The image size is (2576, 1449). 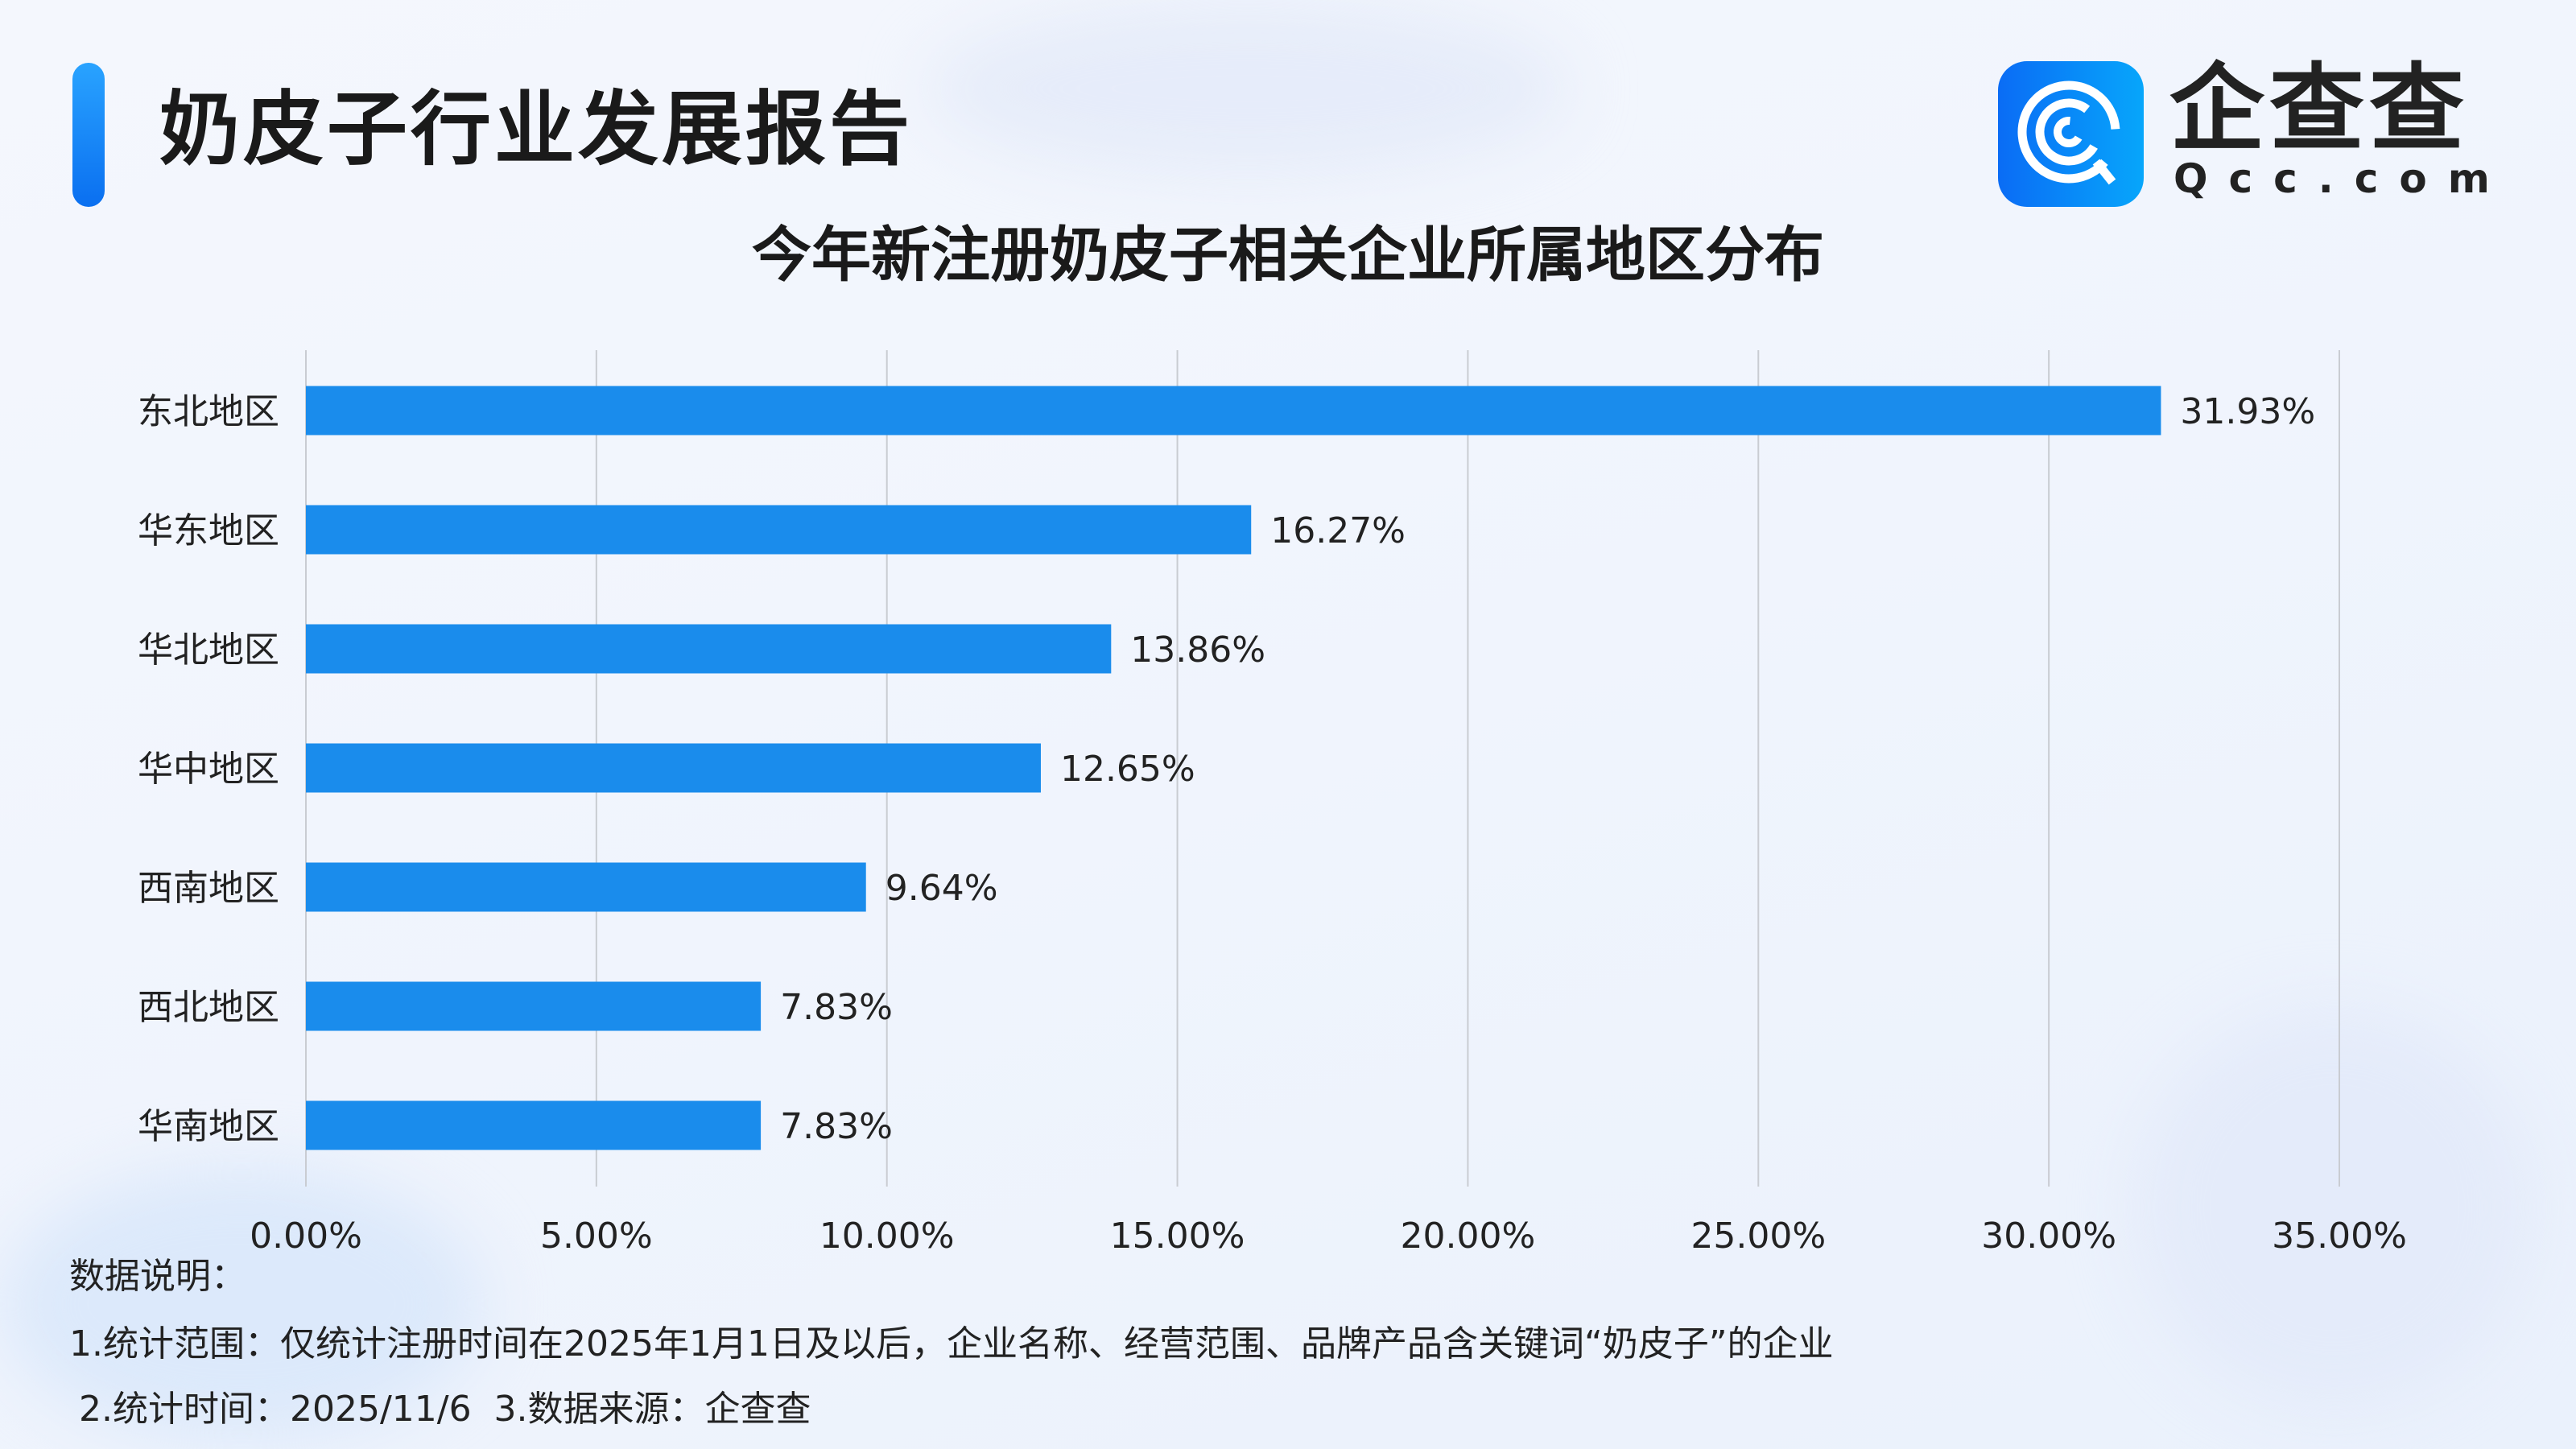 I want to click on x-tick-label: 35.00%, so click(x=2339, y=1236).